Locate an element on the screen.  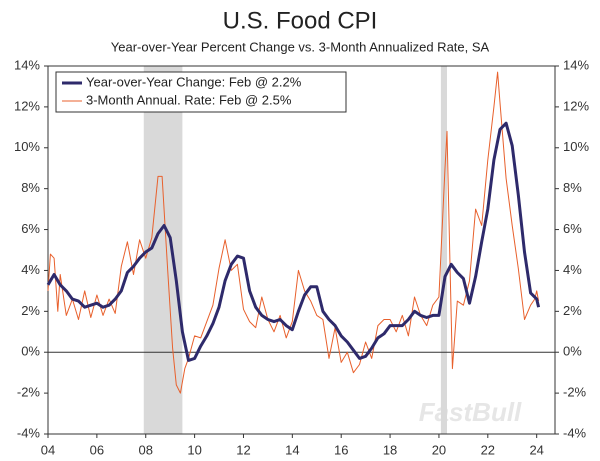
y-tick-label: 0% is located at coordinates (30, 351).